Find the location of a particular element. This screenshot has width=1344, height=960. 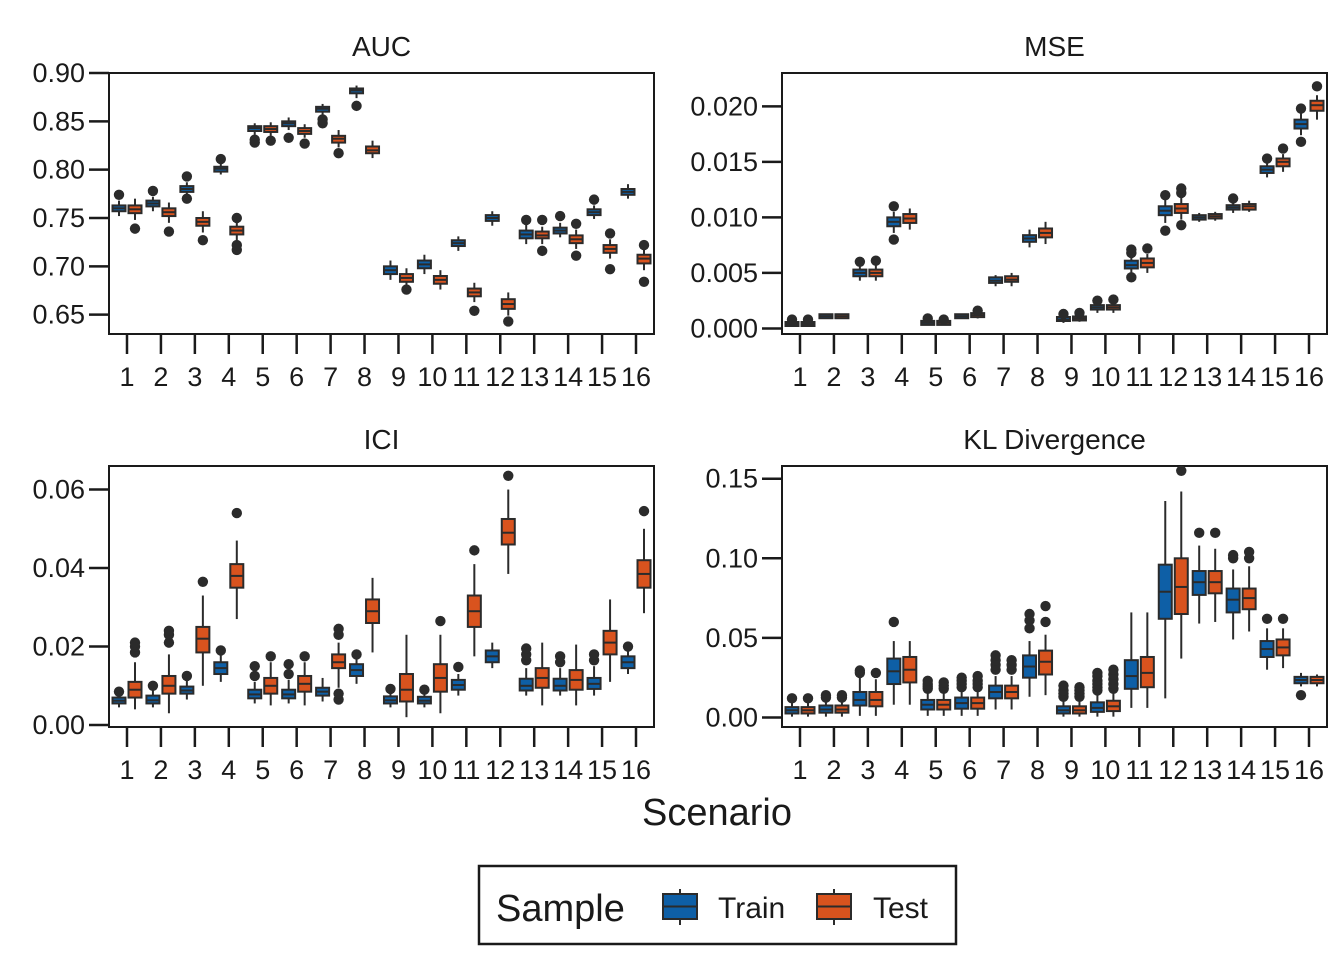

y-tick-label: 0.02 is located at coordinates (58, 647).